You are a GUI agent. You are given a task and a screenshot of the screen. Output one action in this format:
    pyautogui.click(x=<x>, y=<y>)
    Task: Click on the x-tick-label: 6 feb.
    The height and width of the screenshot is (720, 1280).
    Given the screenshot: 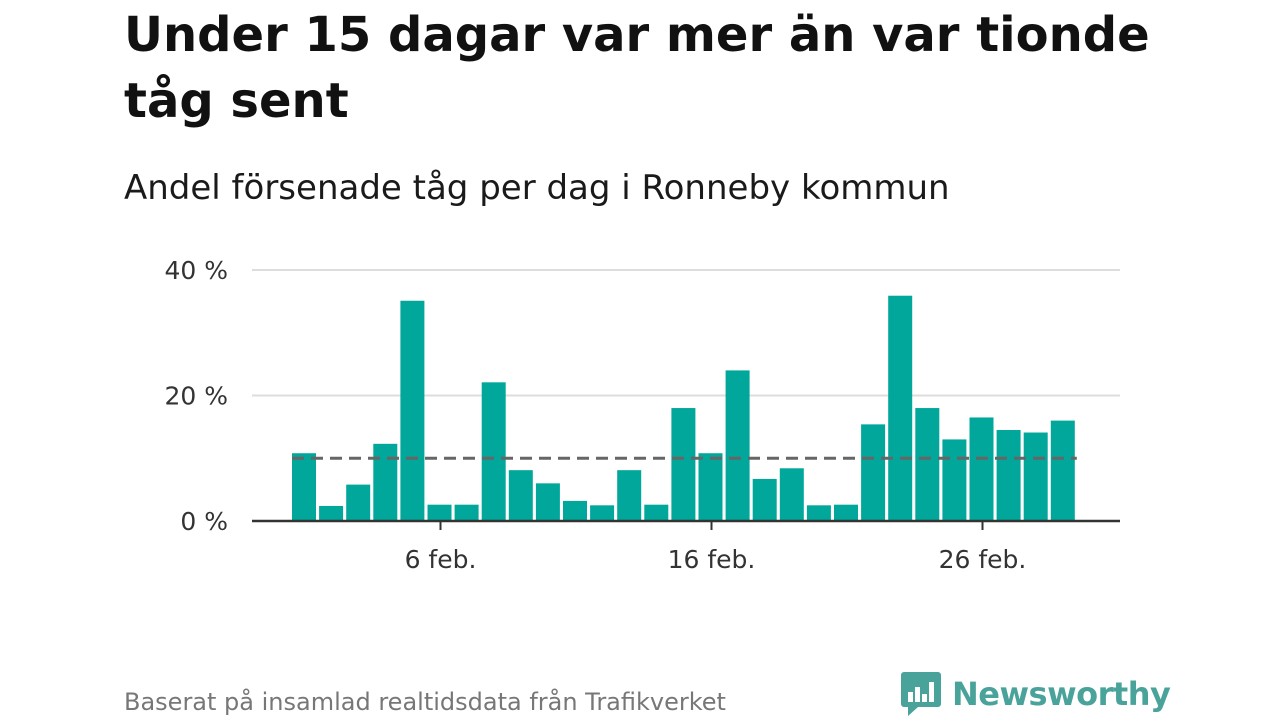 What is the action you would take?
    pyautogui.click(x=441, y=559)
    